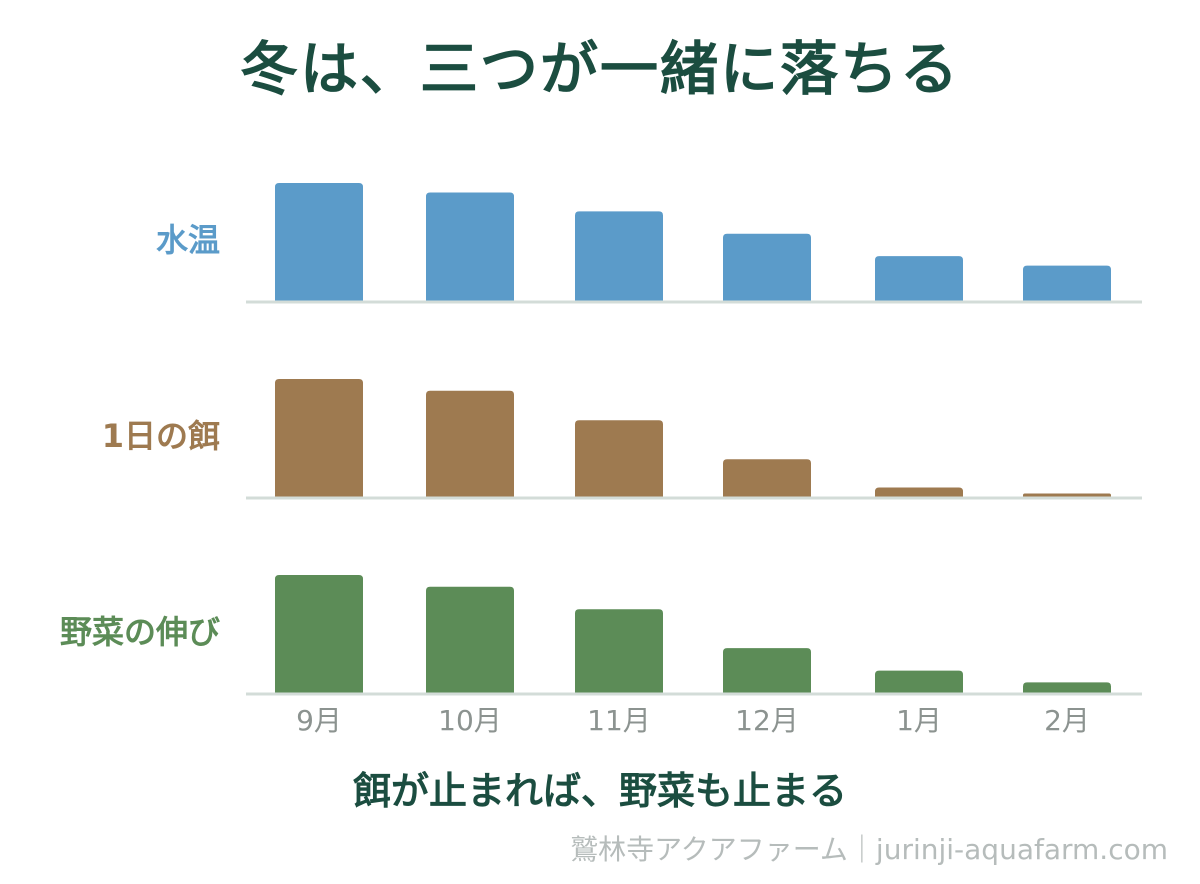 The height and width of the screenshot is (884, 1200). What do you see at coordinates (869, 849) in the screenshot?
I see `source-credit: 鷲林寺アクアファーム｜jurinji-aquafarm.com` at bounding box center [869, 849].